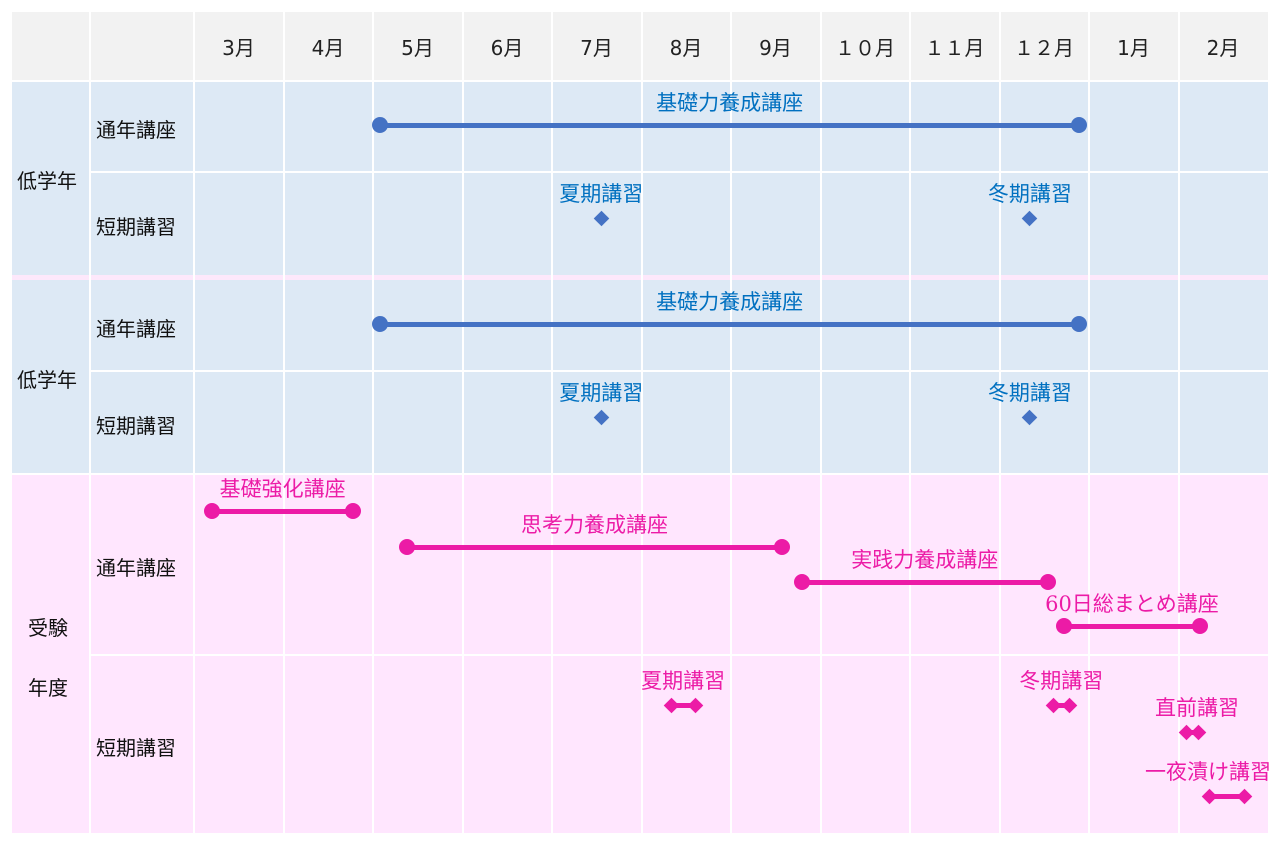 This screenshot has width=1278, height=847. Describe the element at coordinates (594, 525) in the screenshot. I see `item-label: 思考力養成講座` at that location.